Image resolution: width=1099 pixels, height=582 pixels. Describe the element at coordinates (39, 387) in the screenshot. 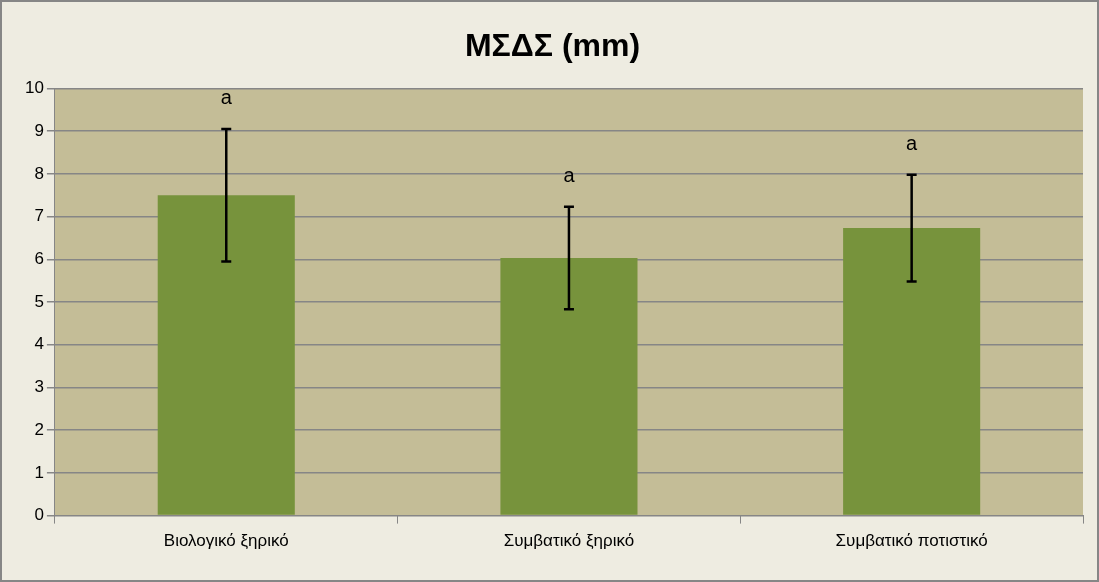

I see `y-tick-label: 3` at that location.